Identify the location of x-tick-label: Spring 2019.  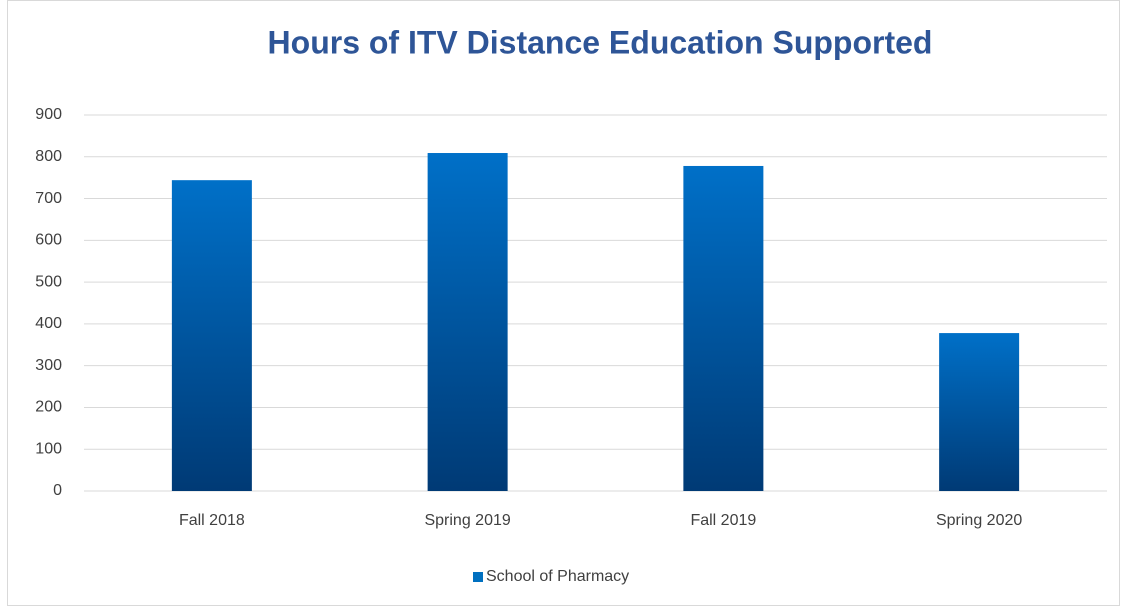
(467, 520).